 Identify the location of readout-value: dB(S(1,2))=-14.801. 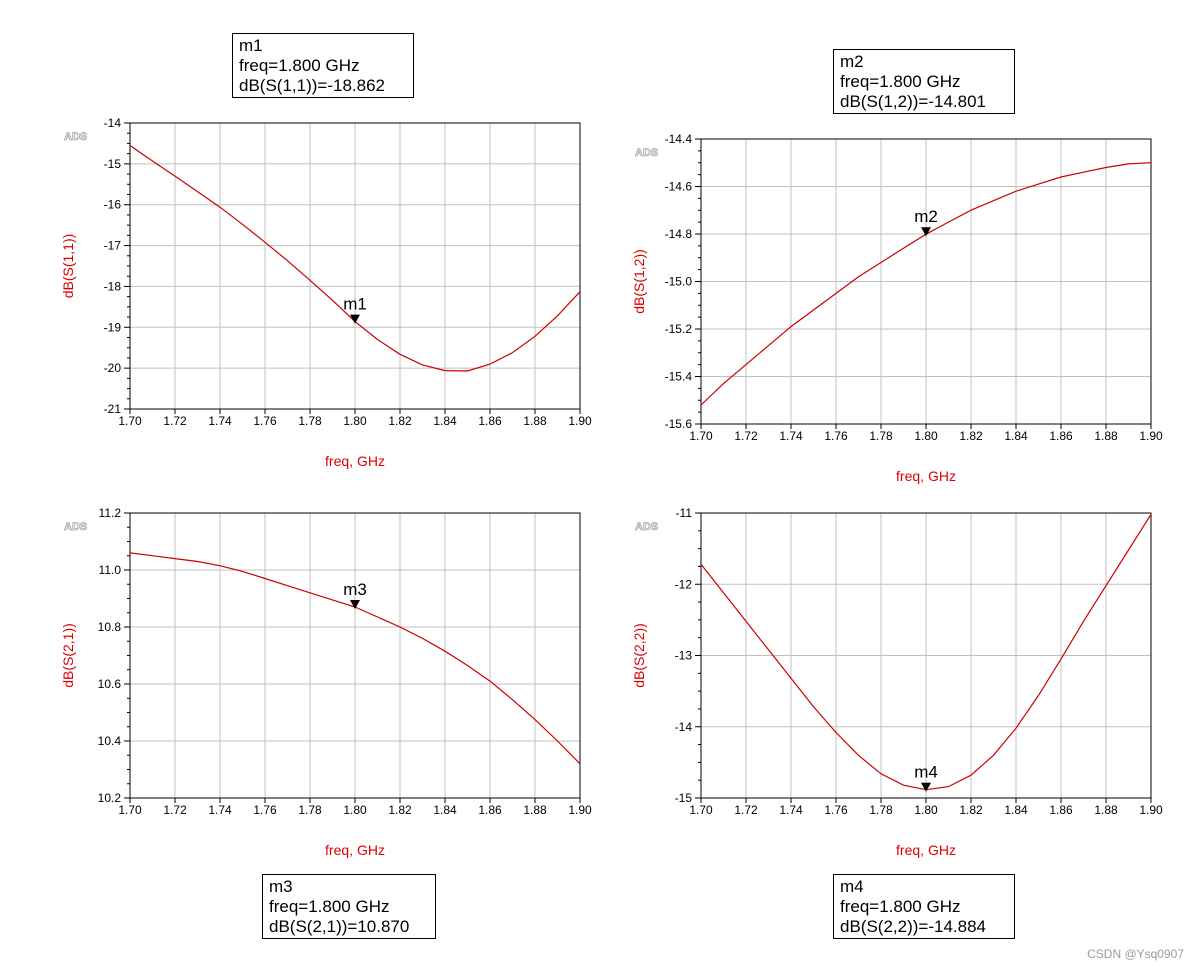
(913, 101).